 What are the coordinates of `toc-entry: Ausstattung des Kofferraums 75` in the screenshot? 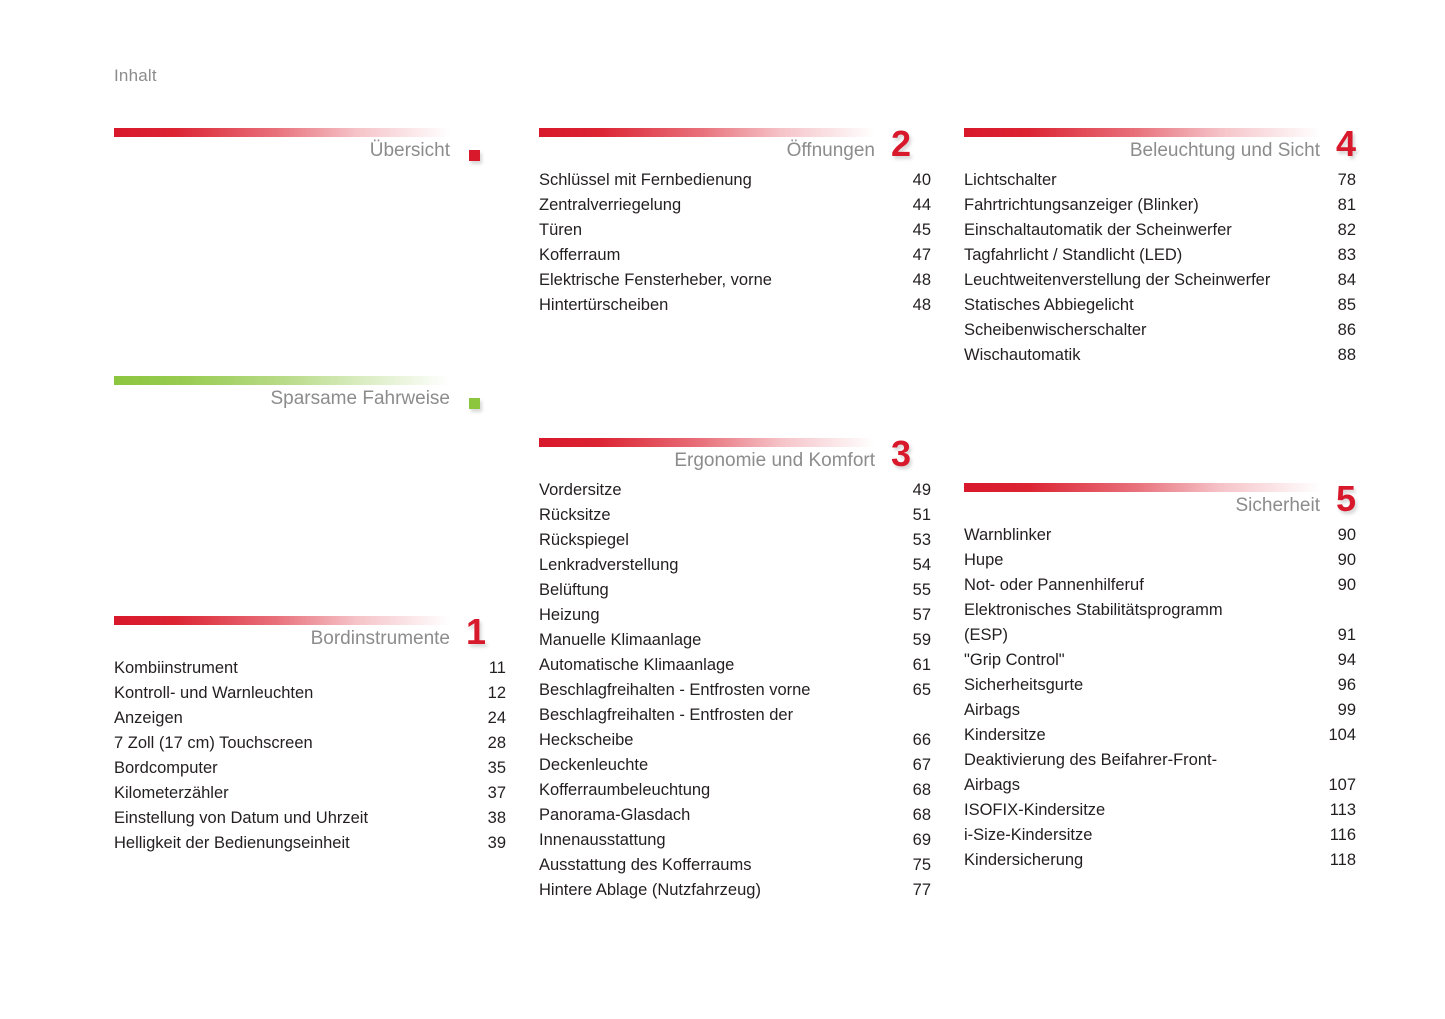 It's located at (735, 865).